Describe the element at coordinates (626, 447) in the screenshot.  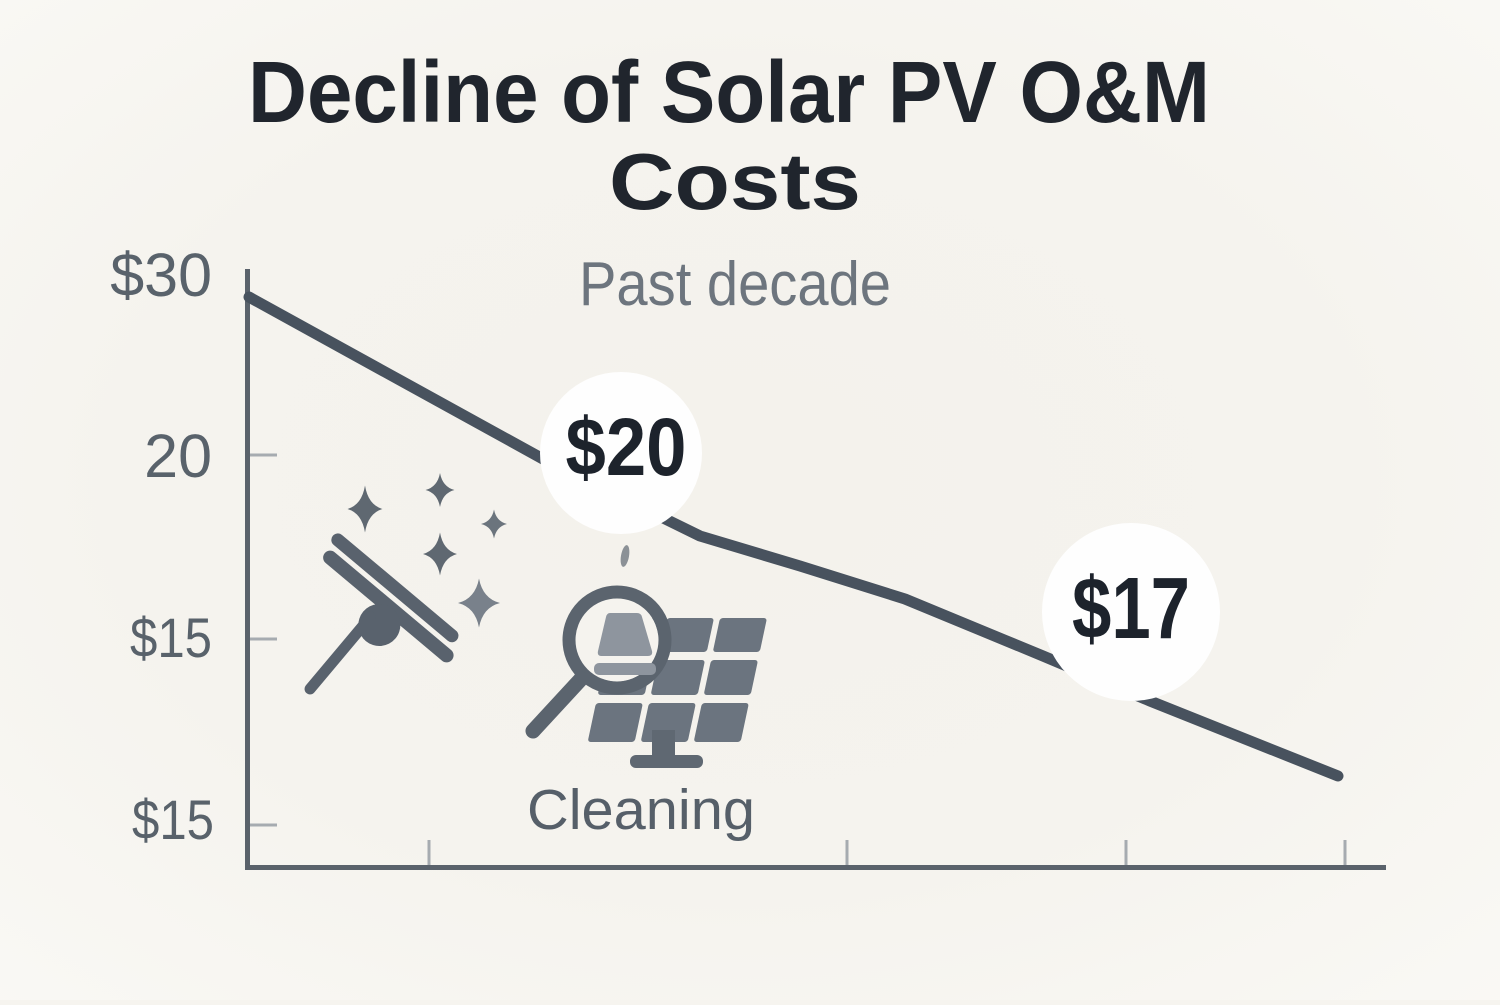
I see `svg-text: $20` at that location.